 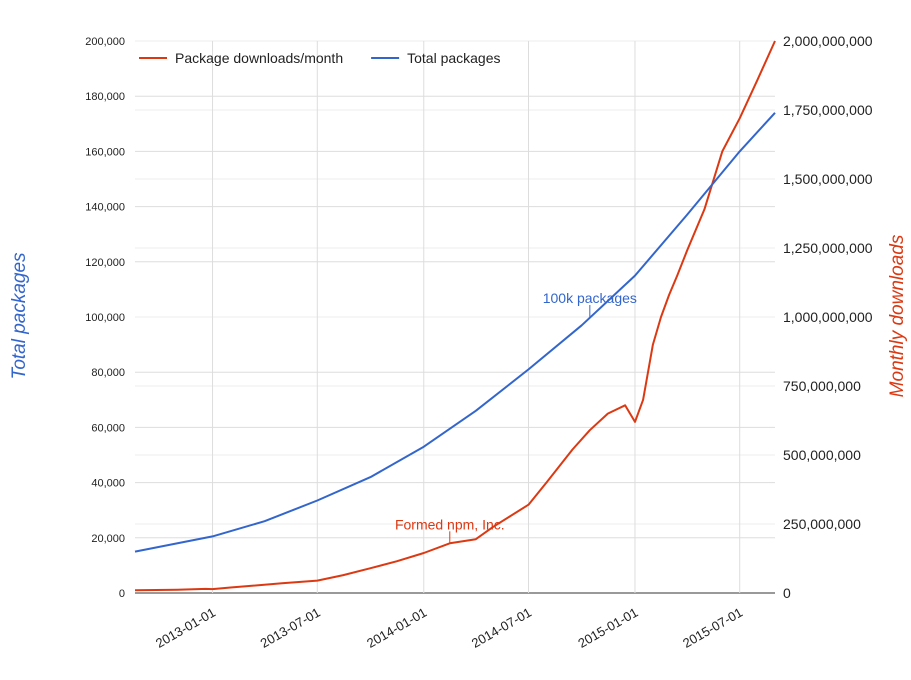 What do you see at coordinates (501, 628) in the screenshot?
I see `x-tick-label: 2014-07-01` at bounding box center [501, 628].